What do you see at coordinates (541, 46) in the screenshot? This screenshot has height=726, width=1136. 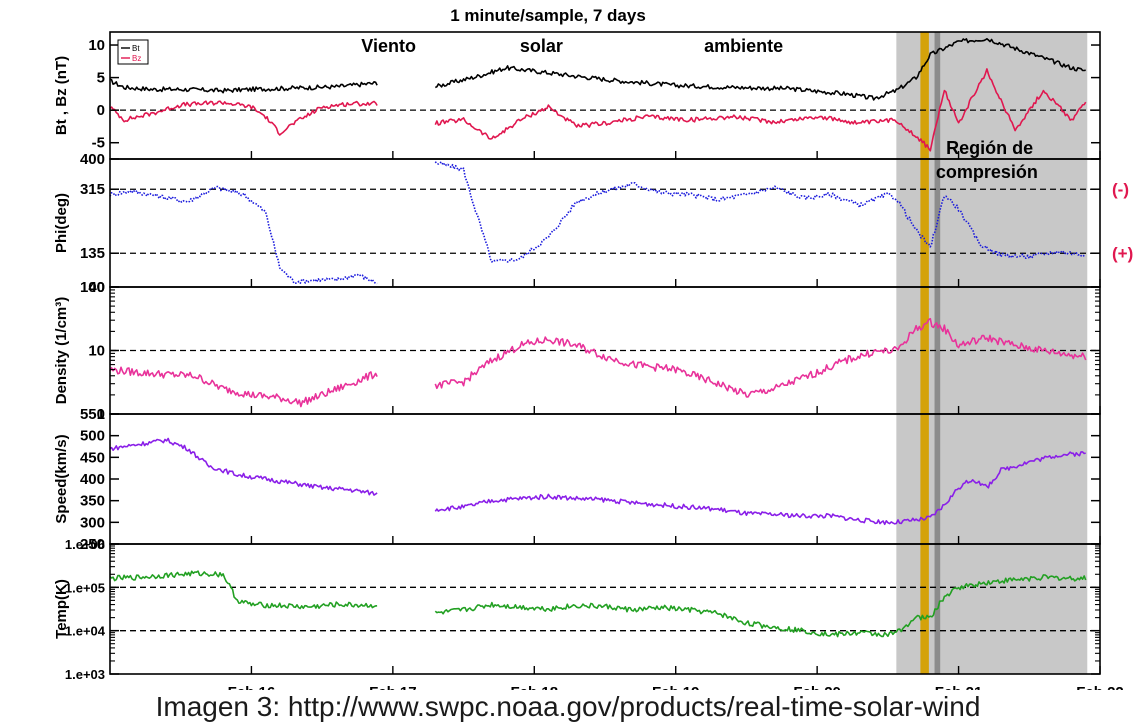 I see `annotation-label: solar` at bounding box center [541, 46].